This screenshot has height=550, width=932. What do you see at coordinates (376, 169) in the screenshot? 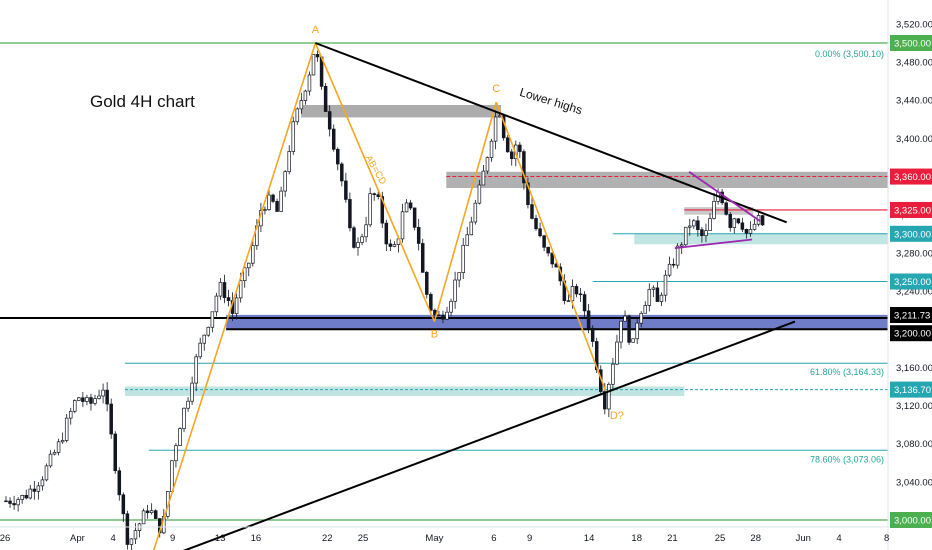
I see `pattern-abcd-label: AB=CD` at bounding box center [376, 169].